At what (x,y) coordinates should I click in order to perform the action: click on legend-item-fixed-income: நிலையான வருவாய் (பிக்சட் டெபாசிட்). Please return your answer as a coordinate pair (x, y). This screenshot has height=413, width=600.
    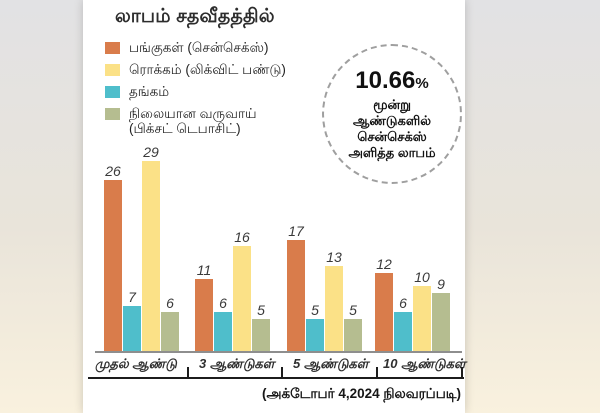
    Looking at the image, I should click on (195, 121).